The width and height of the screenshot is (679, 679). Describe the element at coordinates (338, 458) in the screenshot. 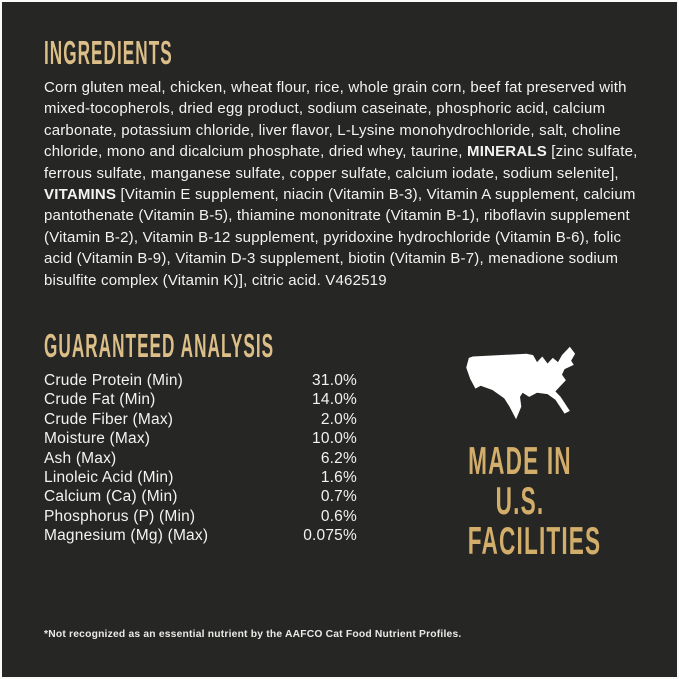

I see `analysis-row-value: 6.2%` at that location.